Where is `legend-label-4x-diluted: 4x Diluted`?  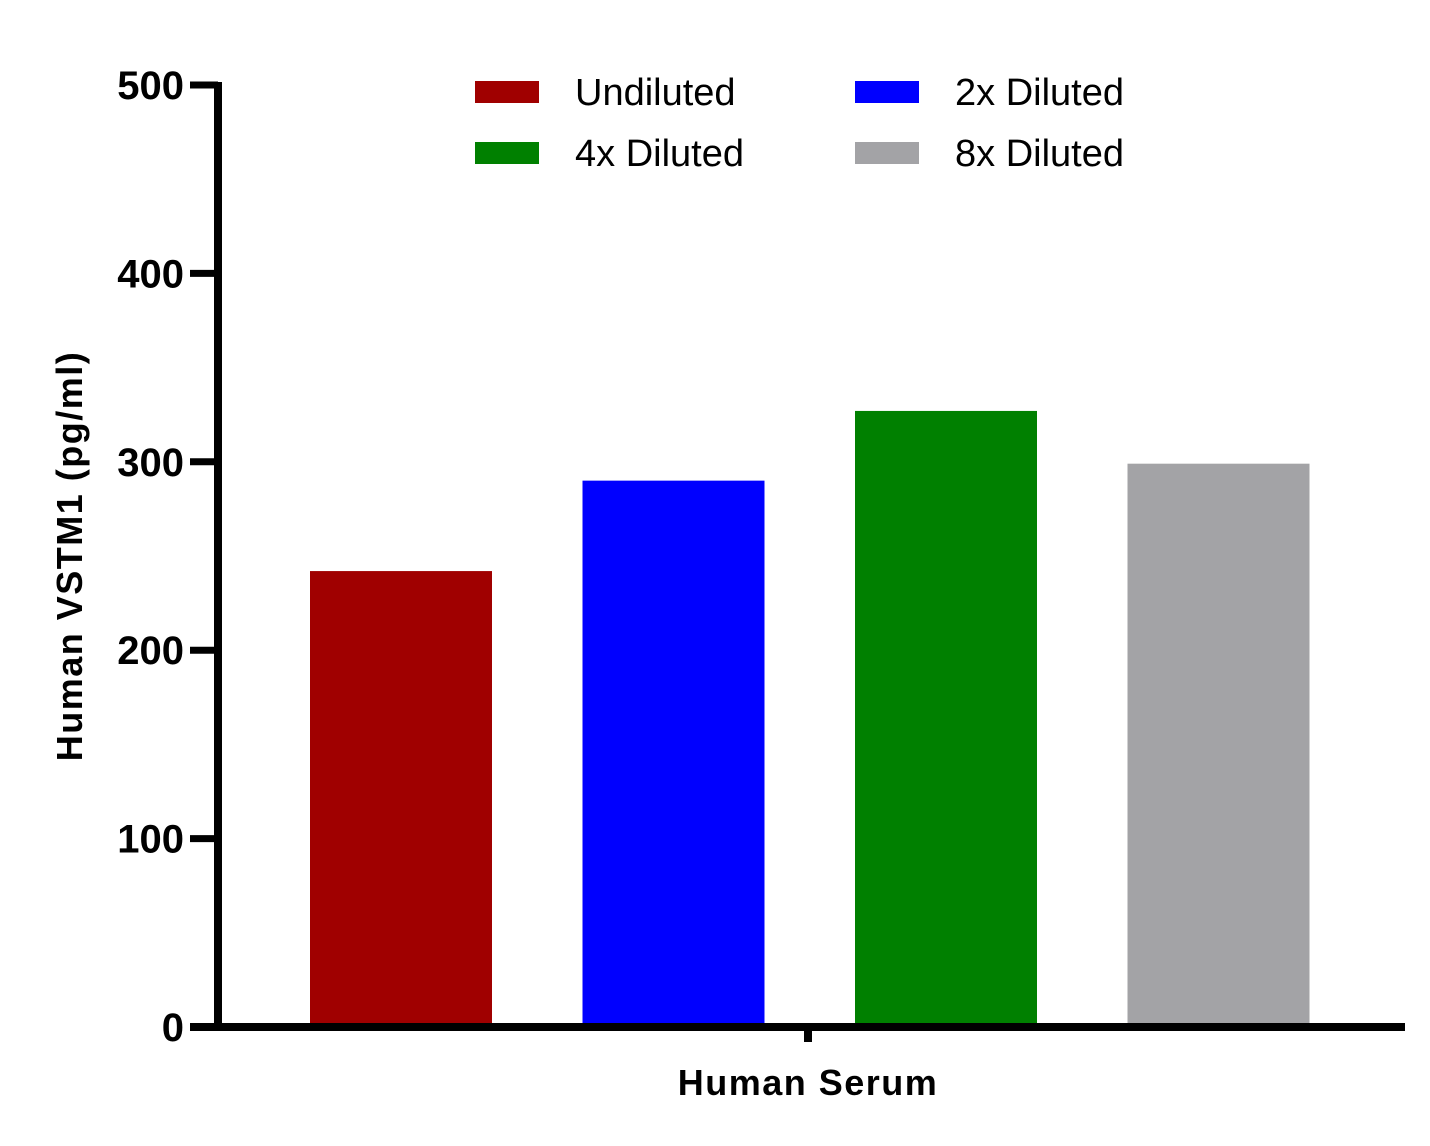
legend-label-4x-diluted: 4x Diluted is located at coordinates (659, 154).